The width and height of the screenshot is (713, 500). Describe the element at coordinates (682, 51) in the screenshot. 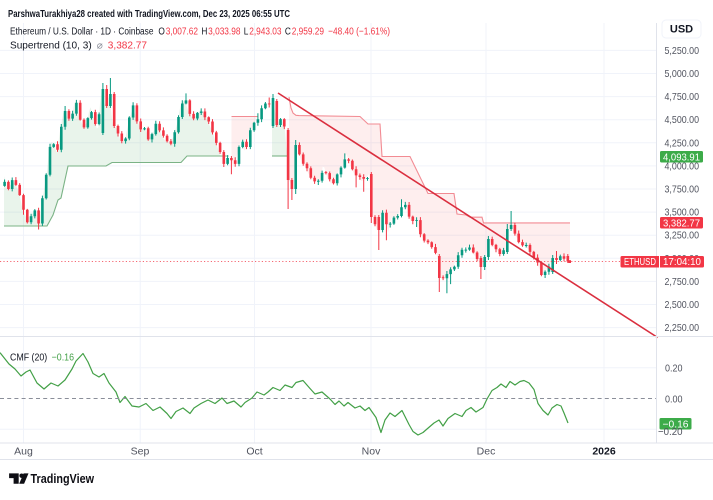

I see `svg-text: 5,250.00` at that location.